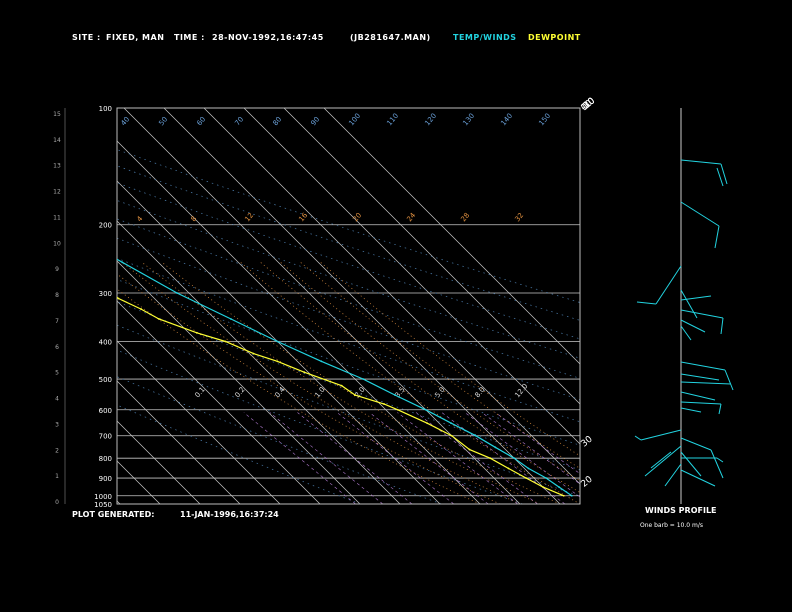  I want to click on height-tick-label: 0, so click(57, 502).